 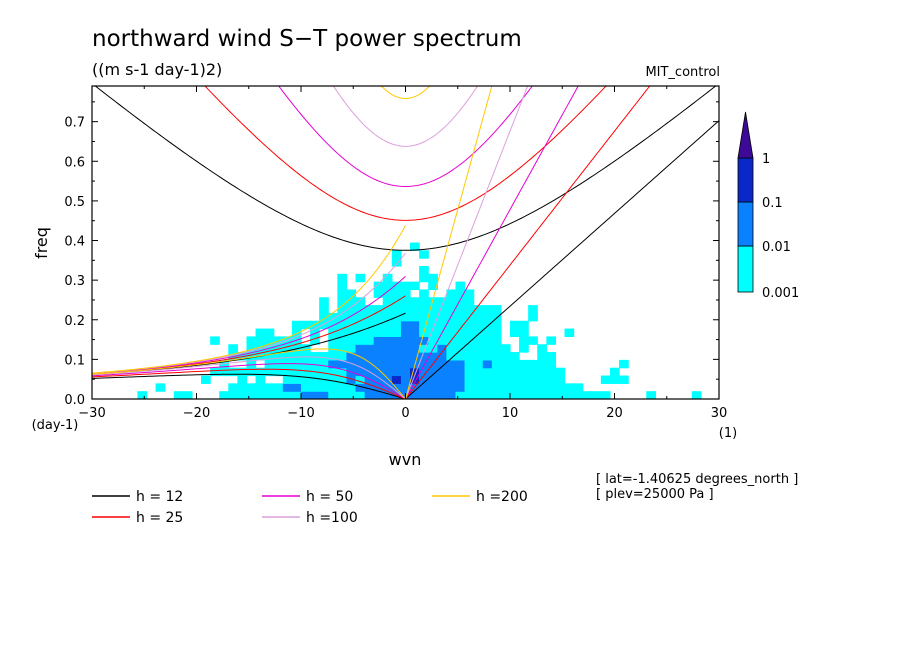 I want to click on legend-label: h =100, so click(x=332, y=518).